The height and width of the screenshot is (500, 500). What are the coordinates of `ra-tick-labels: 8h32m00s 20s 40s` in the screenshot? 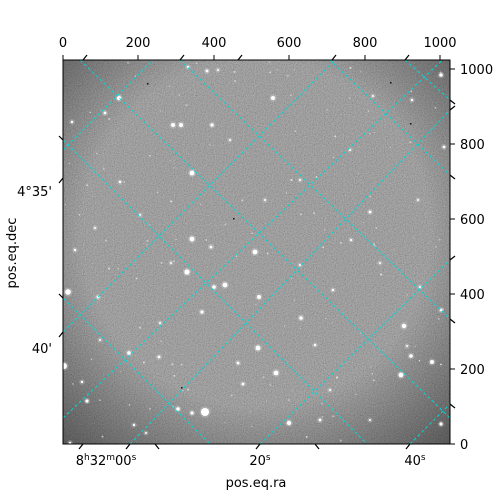 It's located at (251, 461).